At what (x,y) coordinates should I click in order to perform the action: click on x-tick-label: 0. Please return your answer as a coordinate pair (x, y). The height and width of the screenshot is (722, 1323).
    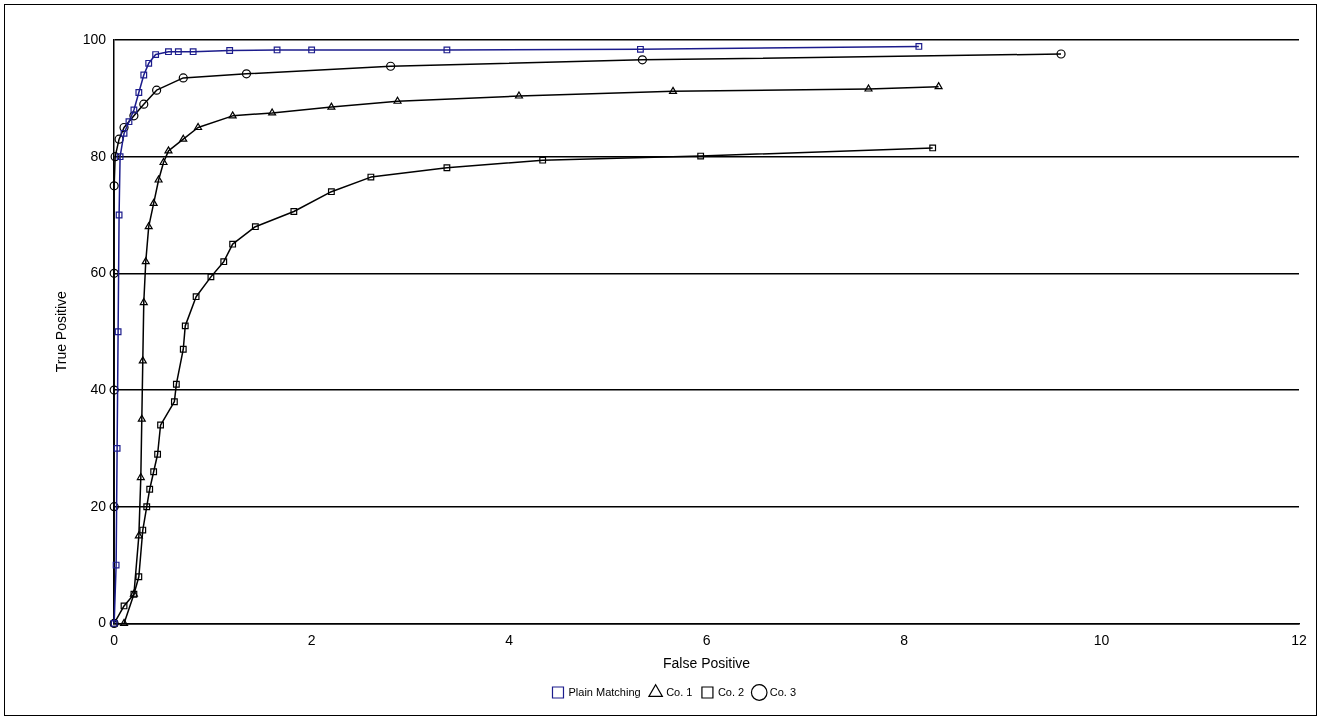
    Looking at the image, I should click on (114, 639).